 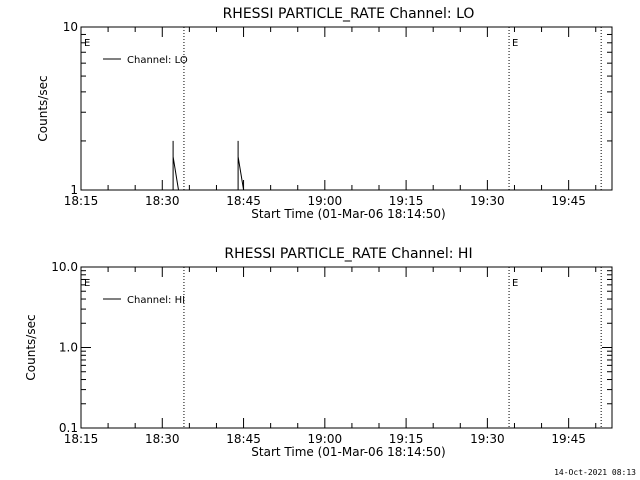 What do you see at coordinates (157, 60) in the screenshot?
I see `legend-label: Channel: LO` at bounding box center [157, 60].